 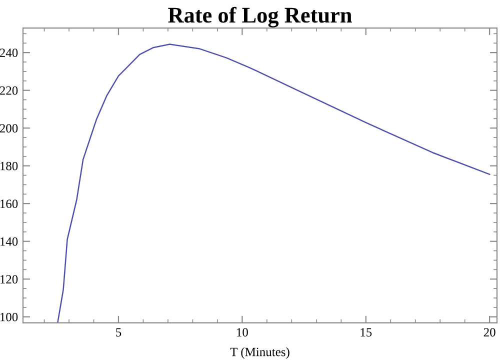 What do you see at coordinates (9, 166) in the screenshot?
I see `y-tick-label: 180` at bounding box center [9, 166].